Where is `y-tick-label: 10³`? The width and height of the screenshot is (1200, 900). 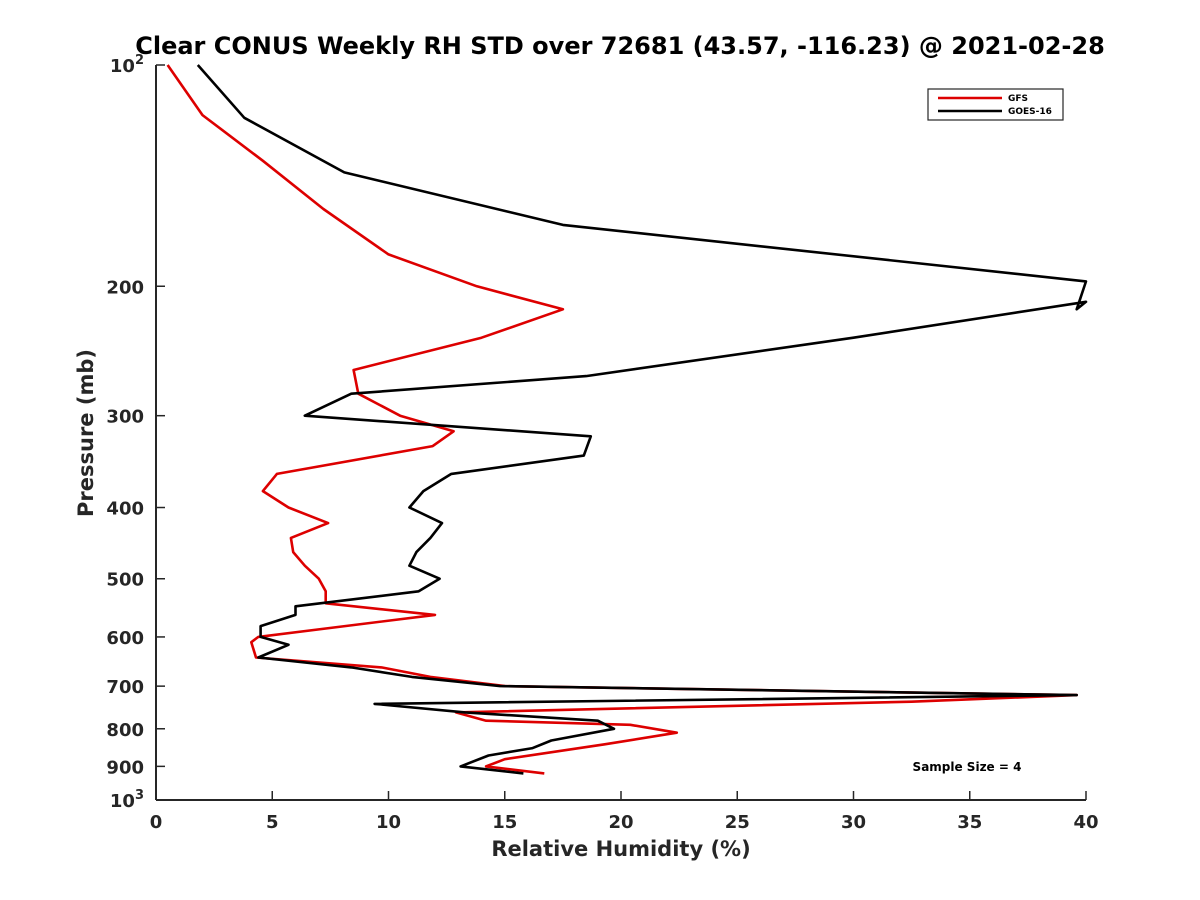
y-tick-label: 10³ is located at coordinates (127, 800).